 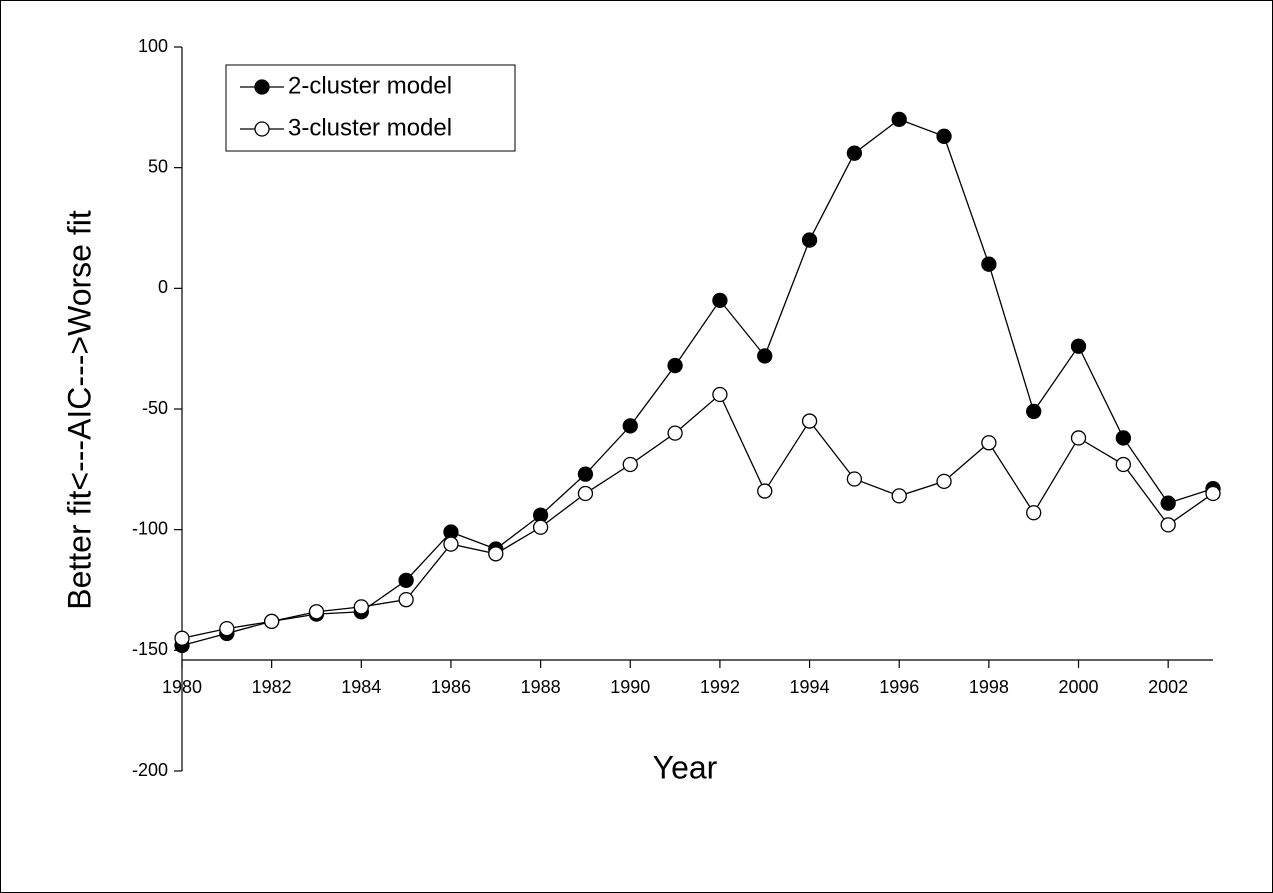 I want to click on x-axis-label: Year, so click(x=685, y=767).